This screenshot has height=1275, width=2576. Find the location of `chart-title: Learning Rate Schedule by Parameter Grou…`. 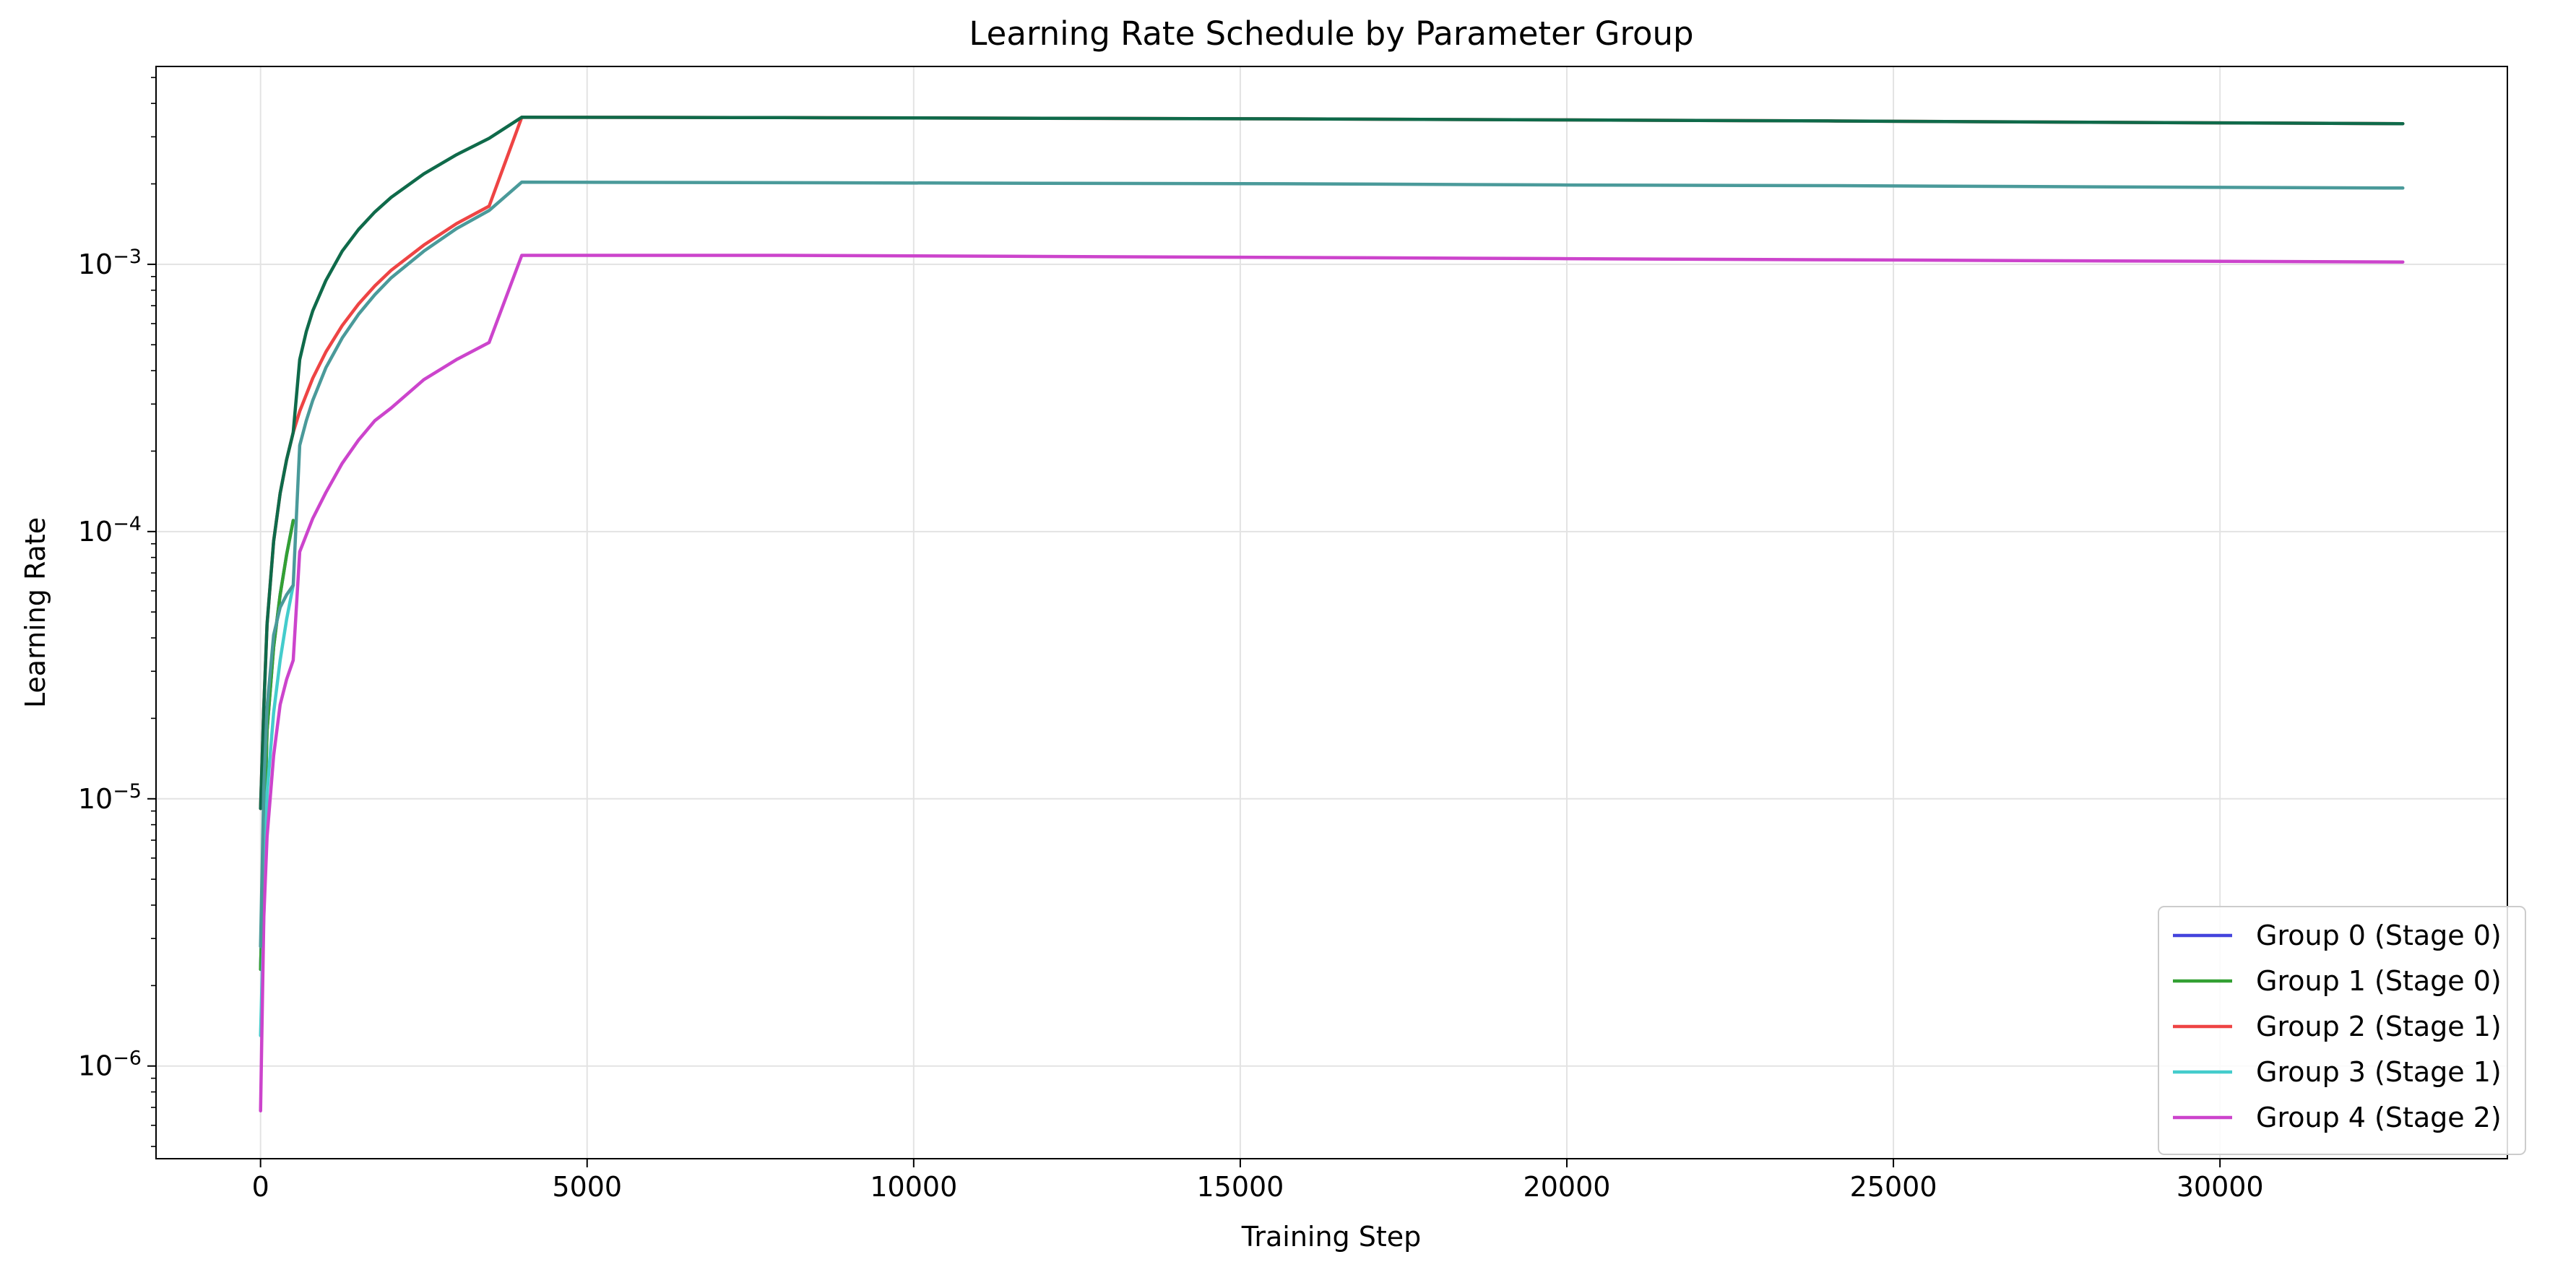

chart-title: Learning Rate Schedule by Parameter Grou… is located at coordinates (1331, 33).